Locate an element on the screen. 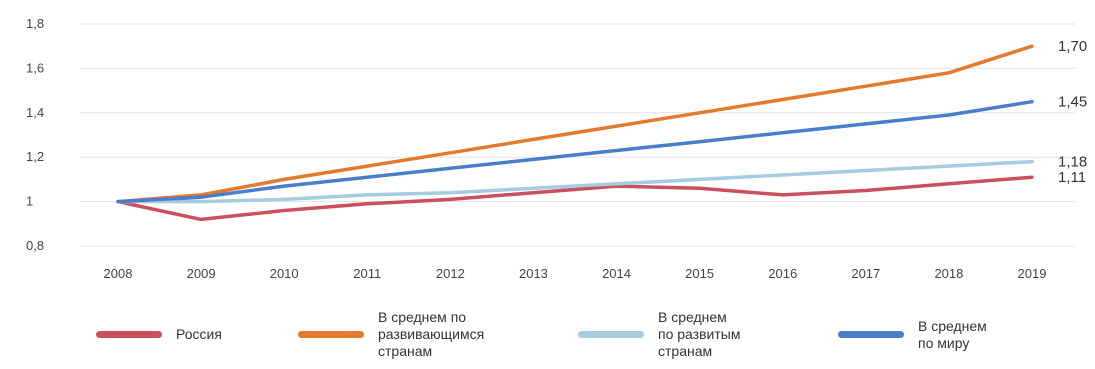  y-tick-label: 1 is located at coordinates (29, 201).